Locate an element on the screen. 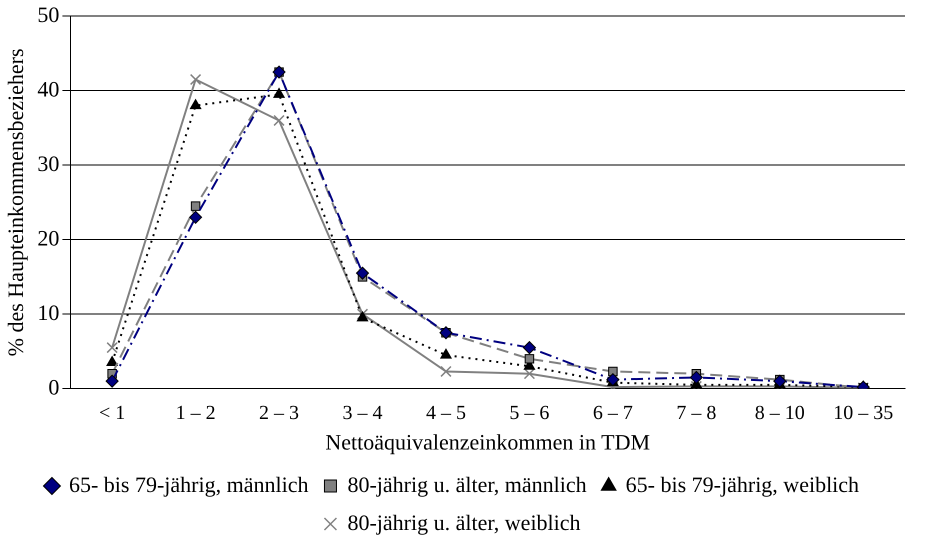  x-tick-label: 6 – 7 is located at coordinates (612, 413).